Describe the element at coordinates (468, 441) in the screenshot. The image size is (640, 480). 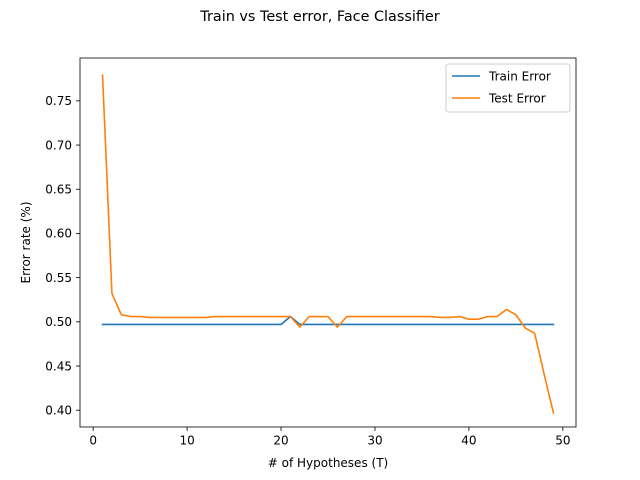
I see `x-tick-label: 40` at that location.